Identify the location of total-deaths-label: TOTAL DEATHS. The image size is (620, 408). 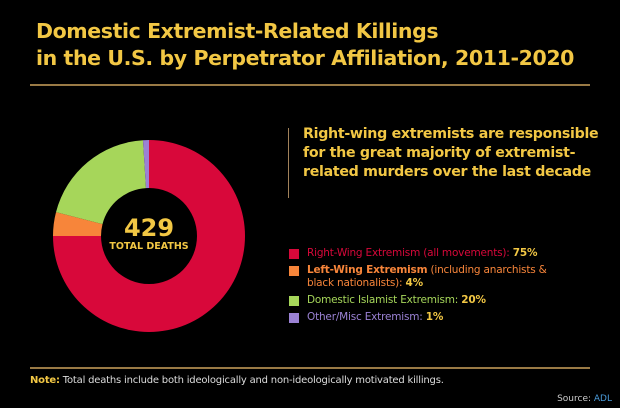
(149, 246).